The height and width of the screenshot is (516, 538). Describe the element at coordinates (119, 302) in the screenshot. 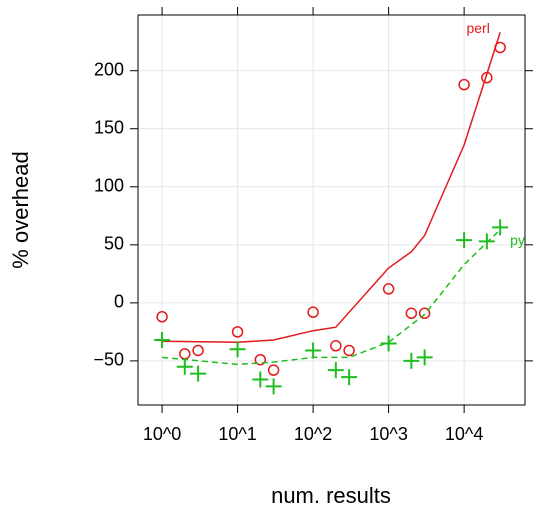

I see `y-tick-label: 0` at that location.